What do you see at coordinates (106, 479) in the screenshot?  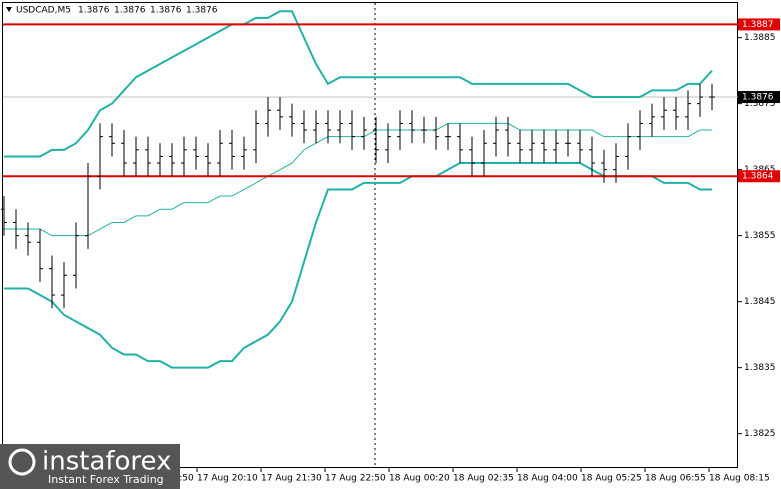 I see `tagline: Instant Forex Trading` at bounding box center [106, 479].